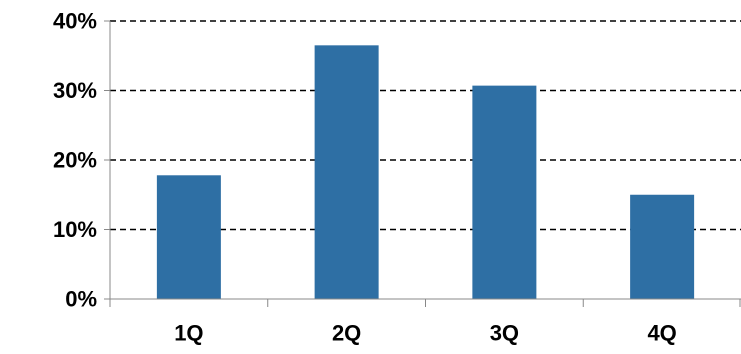 This screenshot has height=354, width=741. What do you see at coordinates (75, 229) in the screenshot?
I see `y-tick-label: 10%` at bounding box center [75, 229].